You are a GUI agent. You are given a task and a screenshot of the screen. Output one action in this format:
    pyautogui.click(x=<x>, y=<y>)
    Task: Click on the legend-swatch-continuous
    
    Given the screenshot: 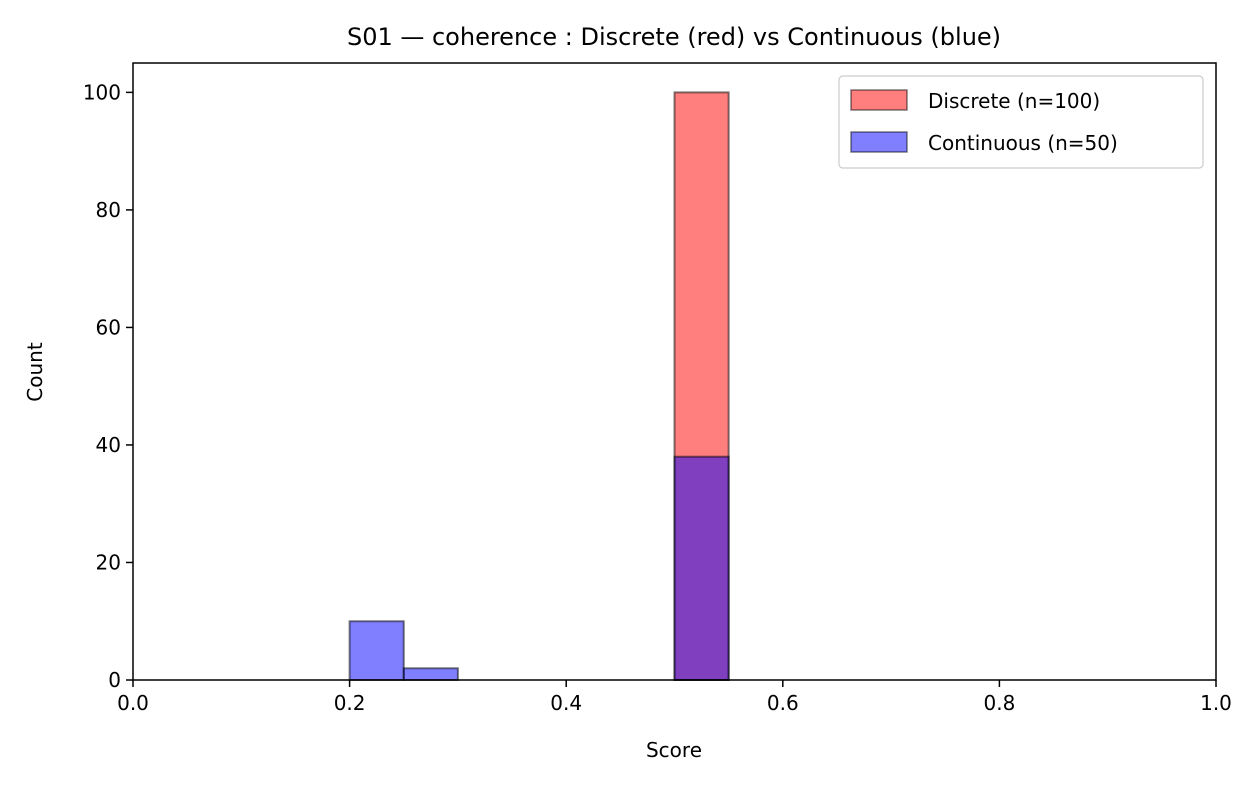 What is the action you would take?
    pyautogui.click(x=879, y=142)
    